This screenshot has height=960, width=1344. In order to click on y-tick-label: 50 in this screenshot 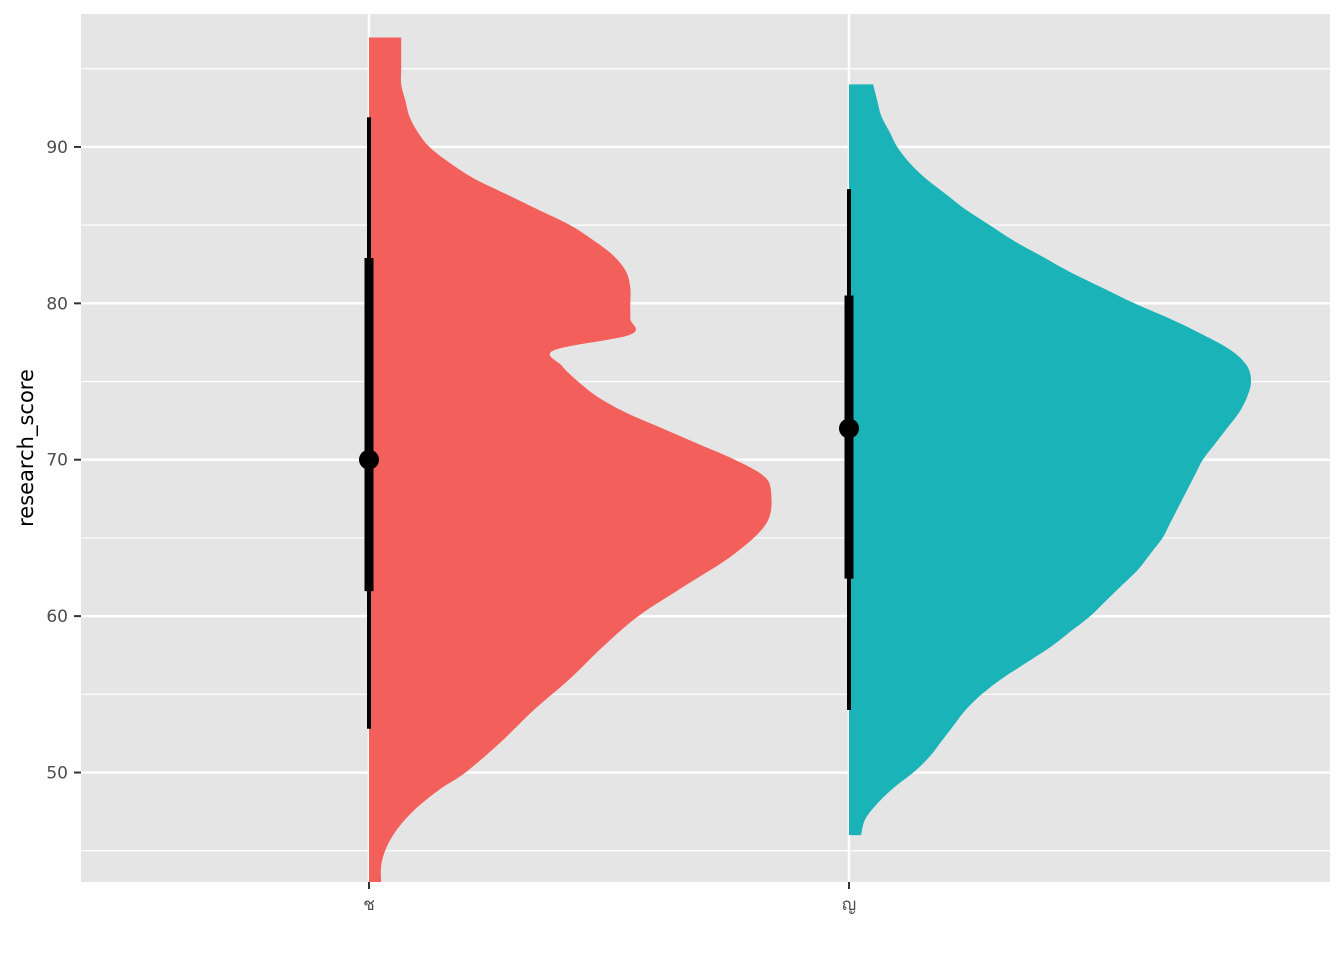, I will do `click(57, 774)`.